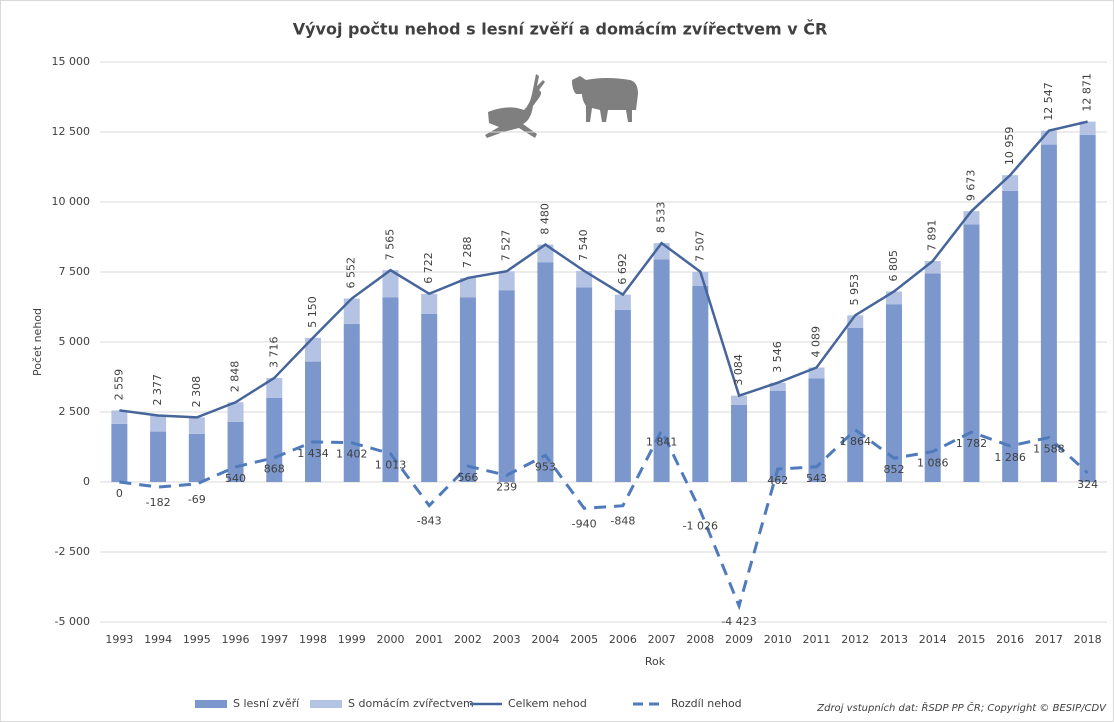 The image size is (1114, 722). Describe the element at coordinates (622, 521) in the screenshot. I see `data-label: -848` at that location.